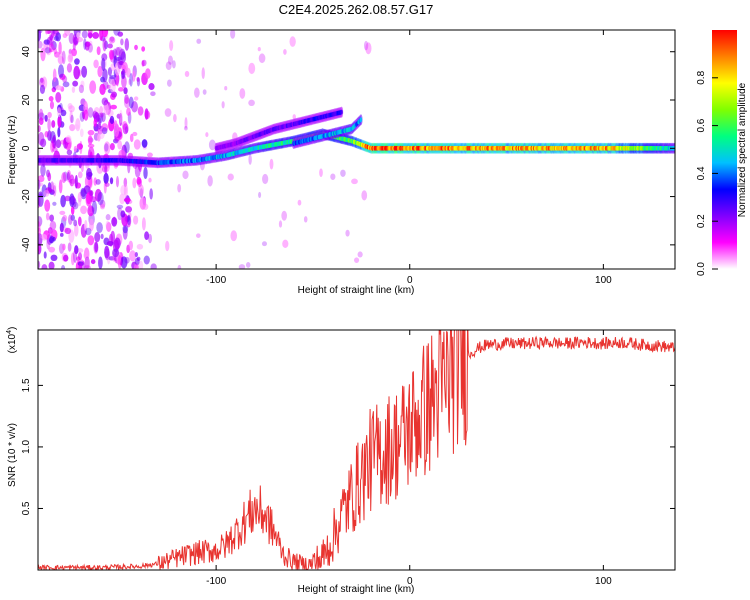  I want to click on colorbar-tick-label: 0.6, so click(701, 125).